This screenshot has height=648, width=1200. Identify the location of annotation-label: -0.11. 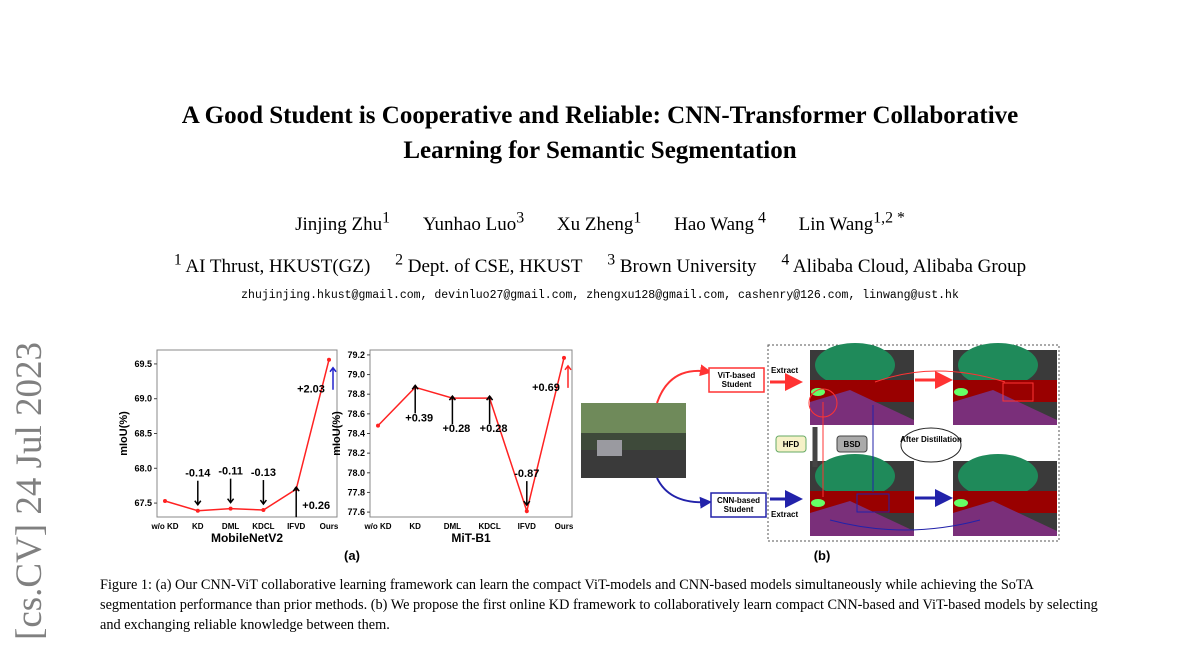
(230, 472).